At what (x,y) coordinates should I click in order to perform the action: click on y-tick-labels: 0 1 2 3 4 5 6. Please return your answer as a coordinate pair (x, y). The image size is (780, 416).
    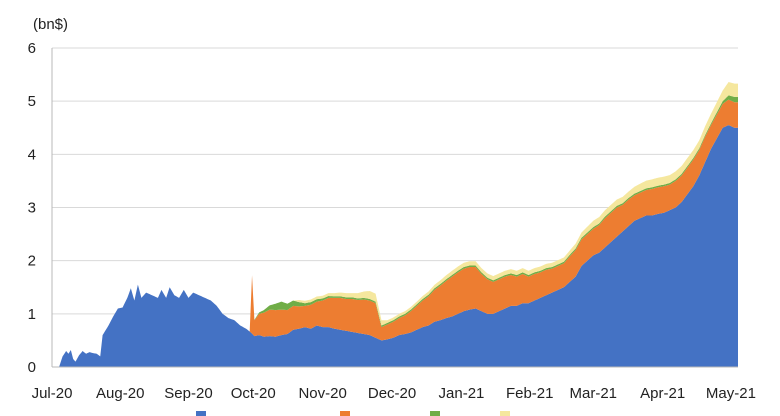
    Looking at the image, I should click on (32, 208).